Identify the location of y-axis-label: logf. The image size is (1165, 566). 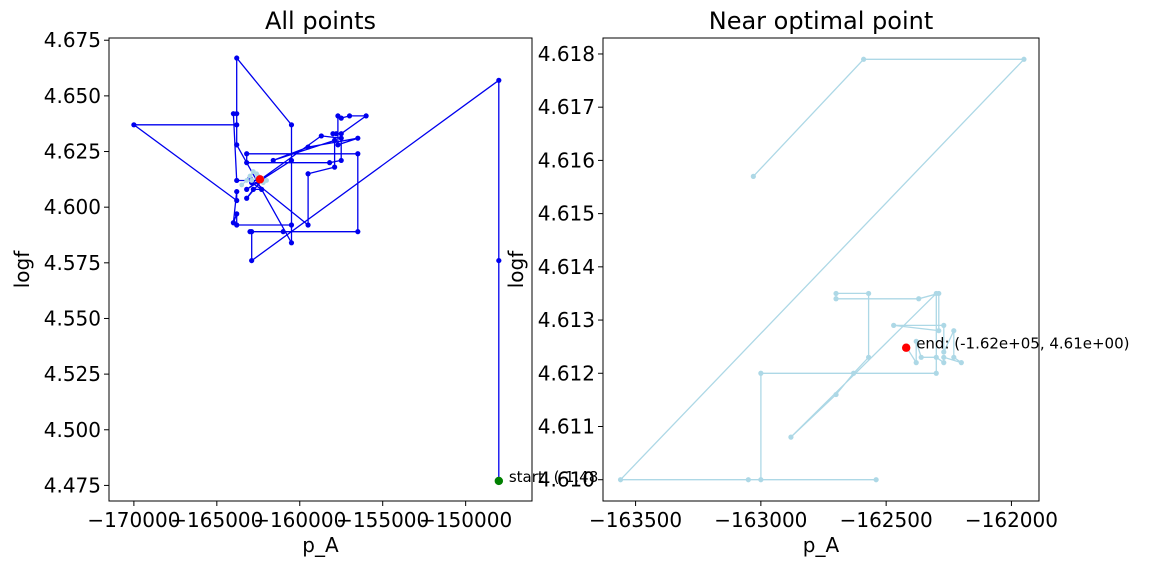
(516, 269).